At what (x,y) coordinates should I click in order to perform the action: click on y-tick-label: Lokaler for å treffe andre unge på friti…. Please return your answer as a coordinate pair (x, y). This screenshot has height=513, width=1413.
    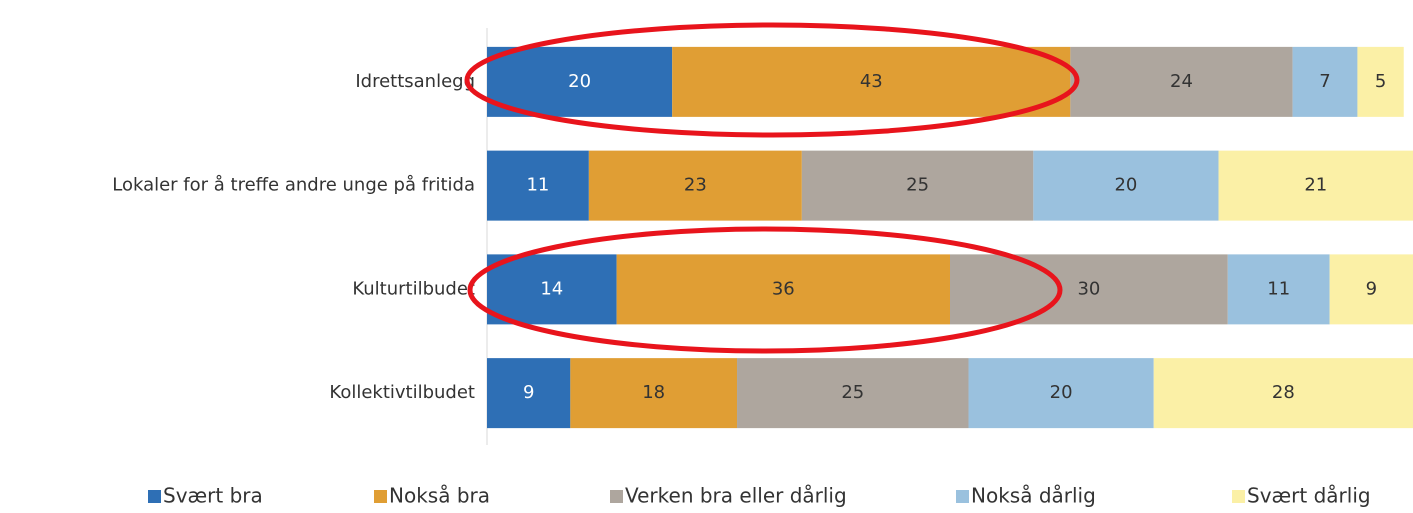
    Looking at the image, I should click on (293, 185).